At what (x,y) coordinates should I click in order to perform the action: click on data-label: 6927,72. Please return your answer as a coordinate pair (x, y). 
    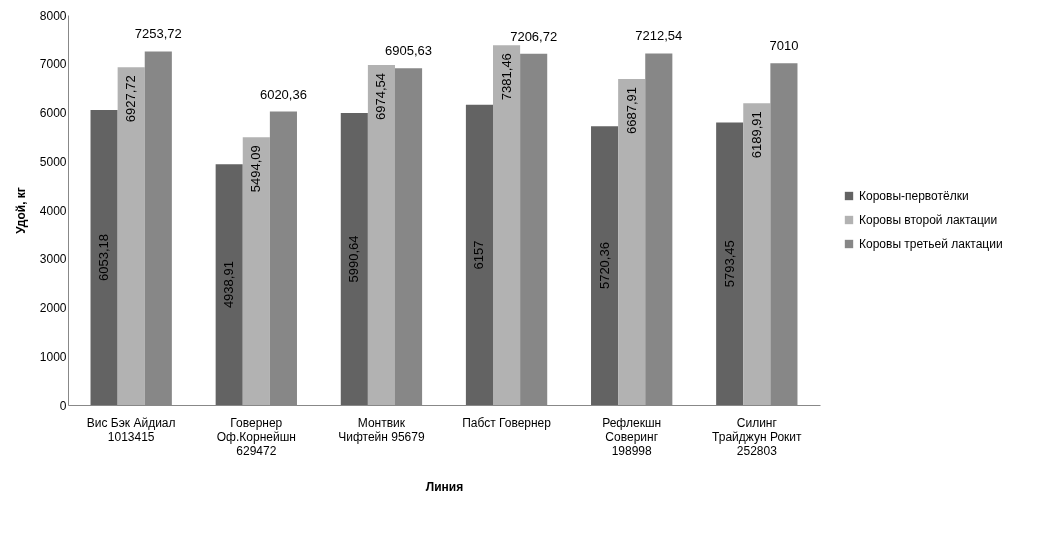
    Looking at the image, I should click on (131, 99).